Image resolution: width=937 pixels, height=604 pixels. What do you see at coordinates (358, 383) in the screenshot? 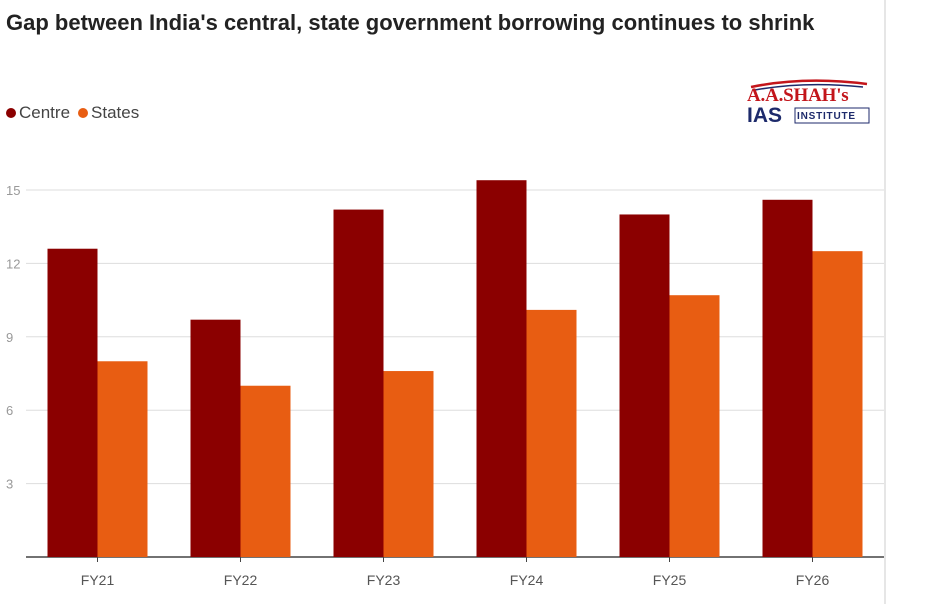
I see `bar-centre-fy23` at bounding box center [358, 383].